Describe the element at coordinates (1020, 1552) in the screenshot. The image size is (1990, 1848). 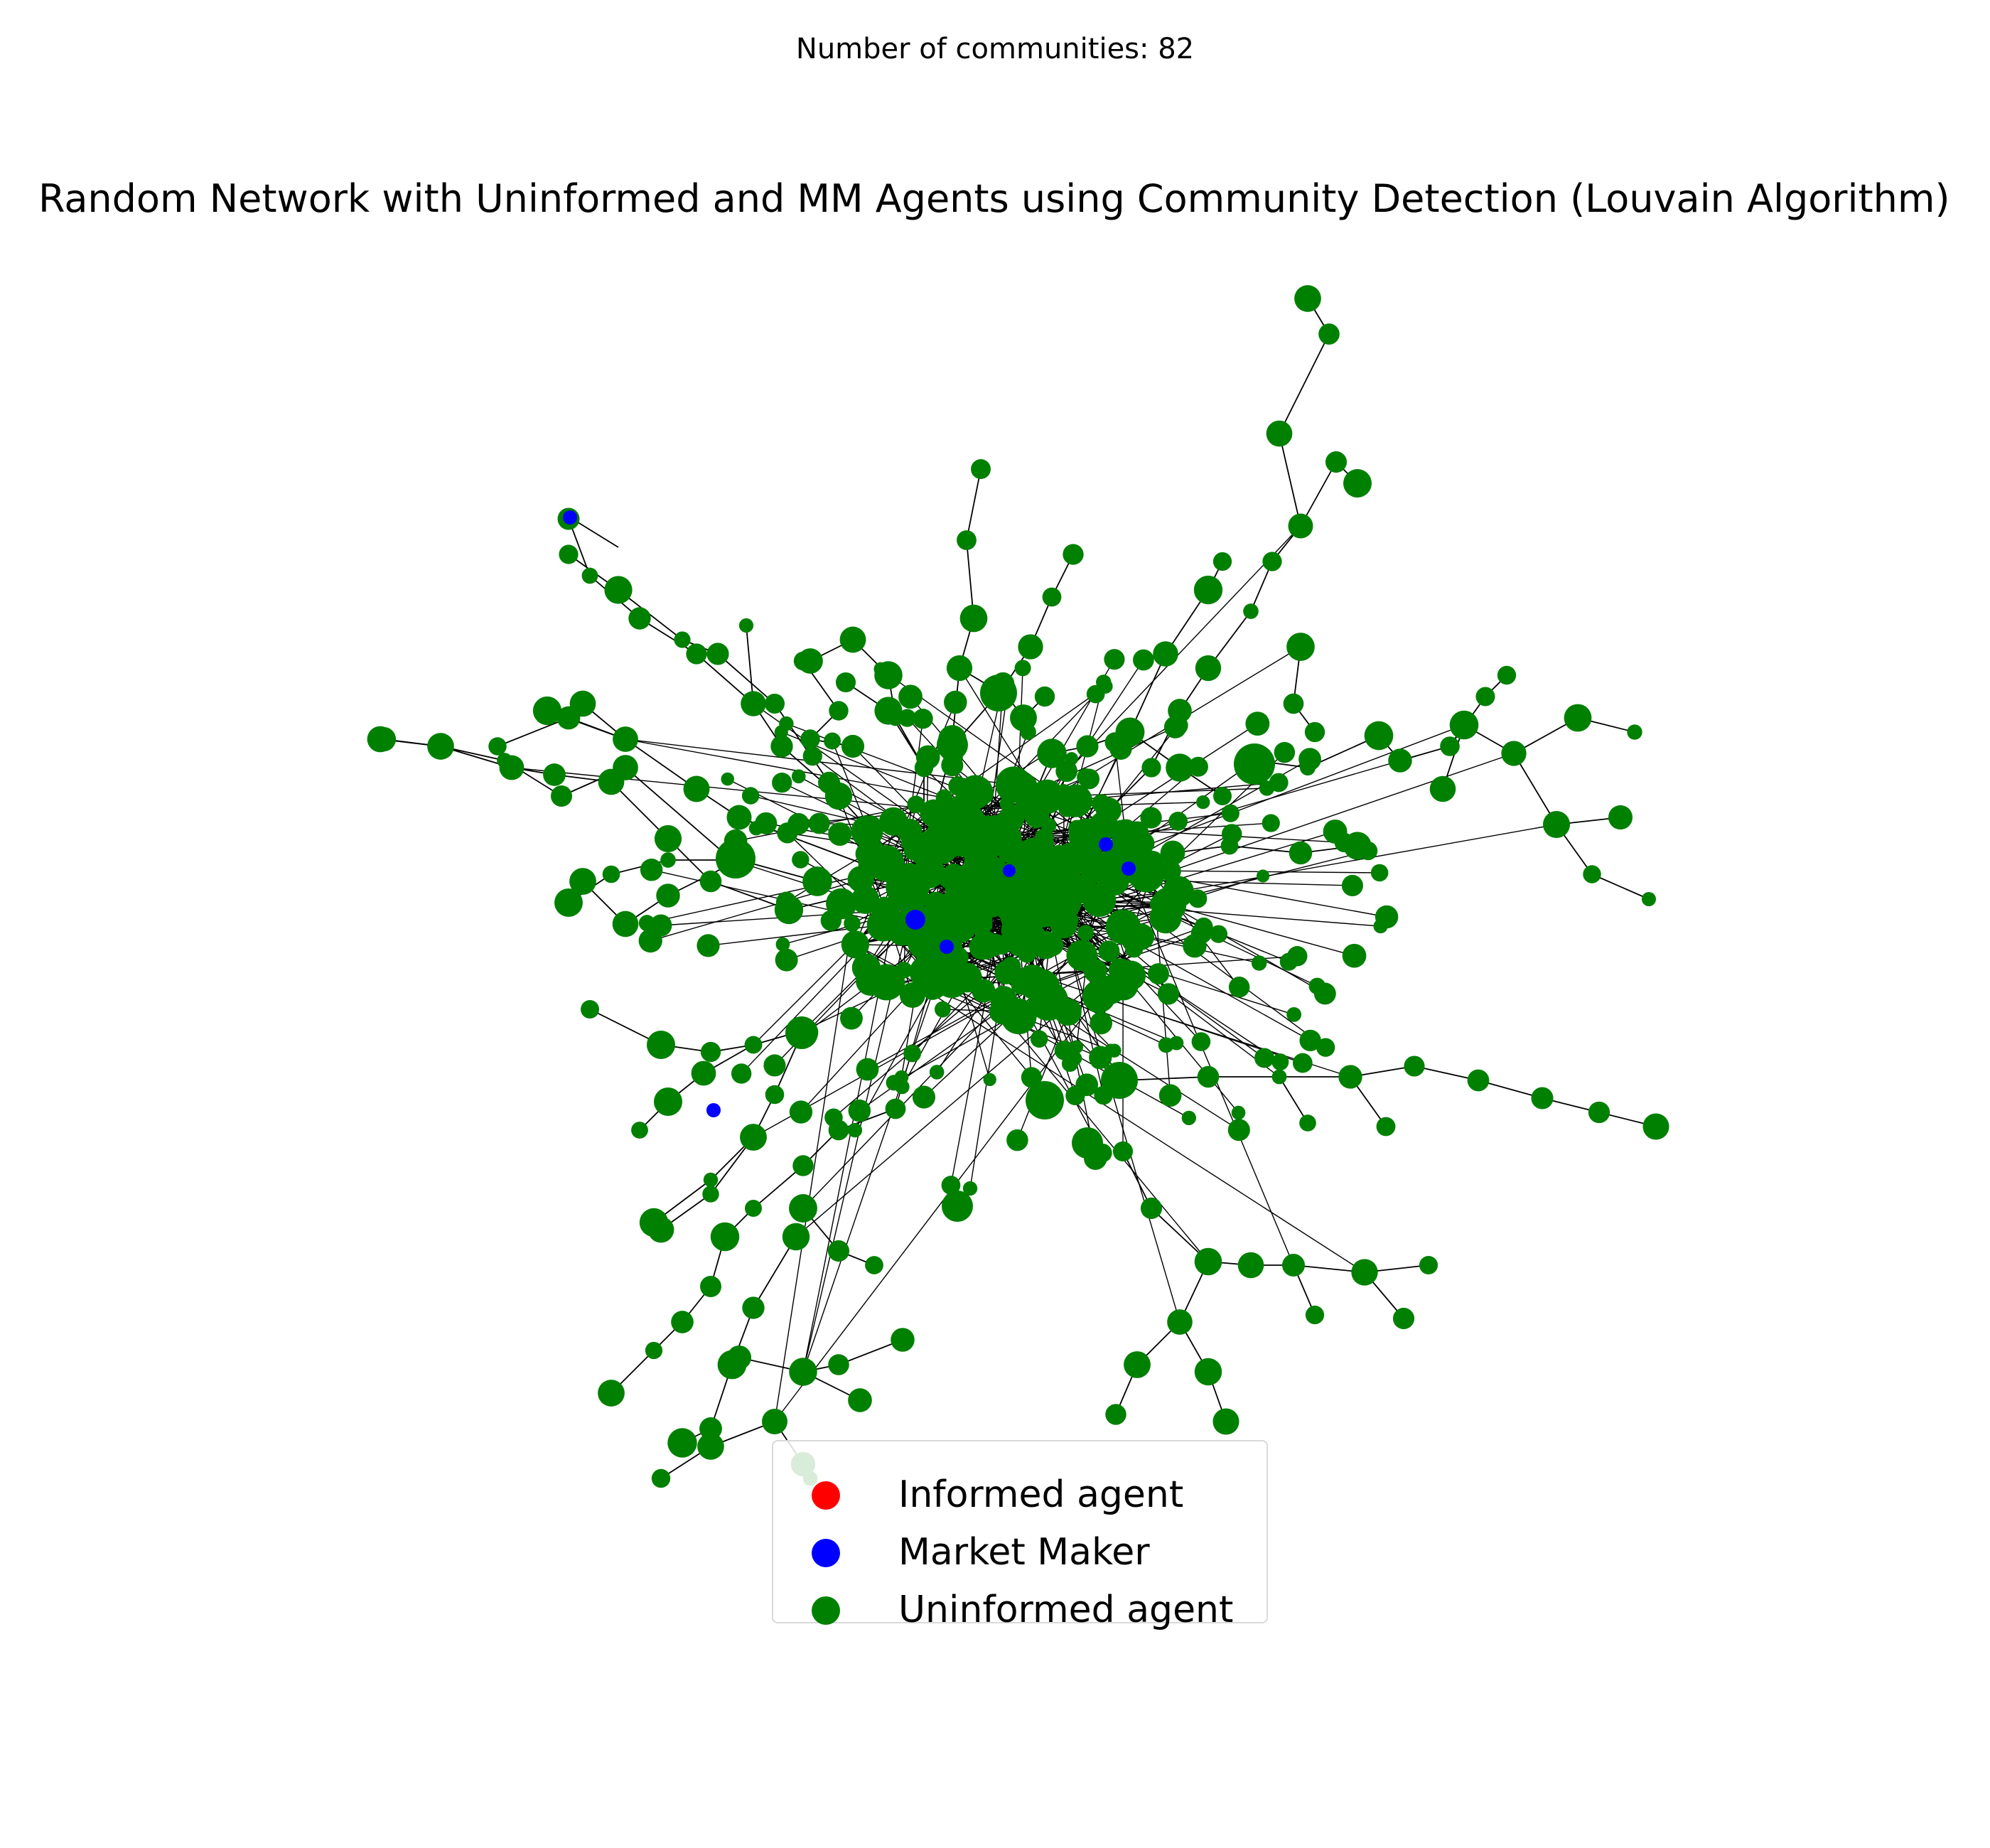
I see `legend-item-market-maker: Market Maker` at that location.